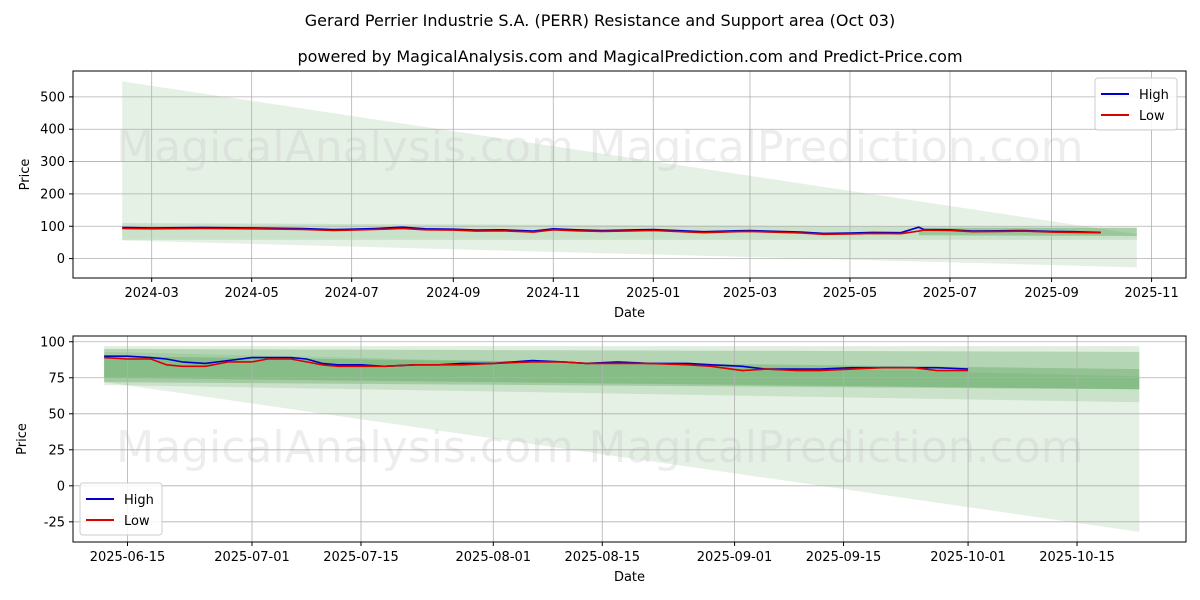 Image resolution: width=1200 pixels, height=600 pixels. Describe the element at coordinates (128, 557) in the screenshot. I see `x-tick-label: 2025-06-15` at that location.